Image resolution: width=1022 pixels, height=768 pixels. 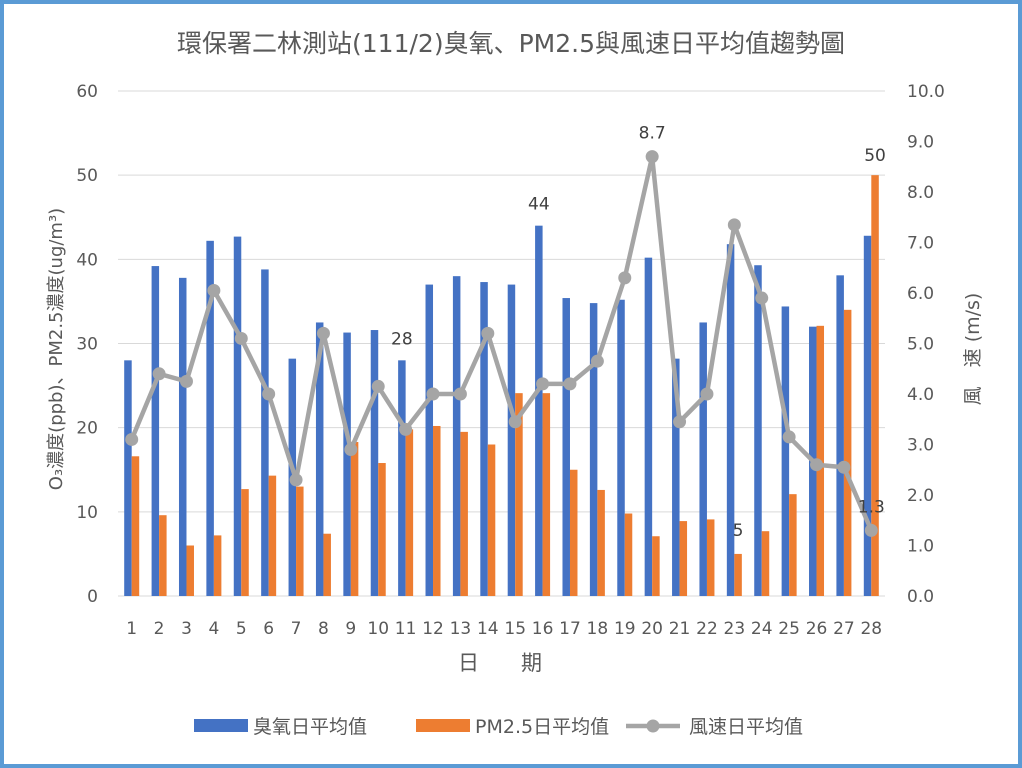 I want to click on data-label: 1.3, so click(x=871, y=507).